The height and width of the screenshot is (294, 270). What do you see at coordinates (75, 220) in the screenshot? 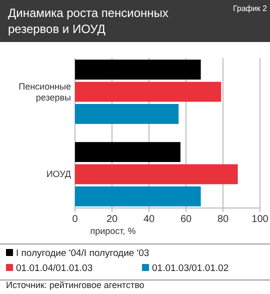
I see `x-tick-label: 0` at bounding box center [75, 220].